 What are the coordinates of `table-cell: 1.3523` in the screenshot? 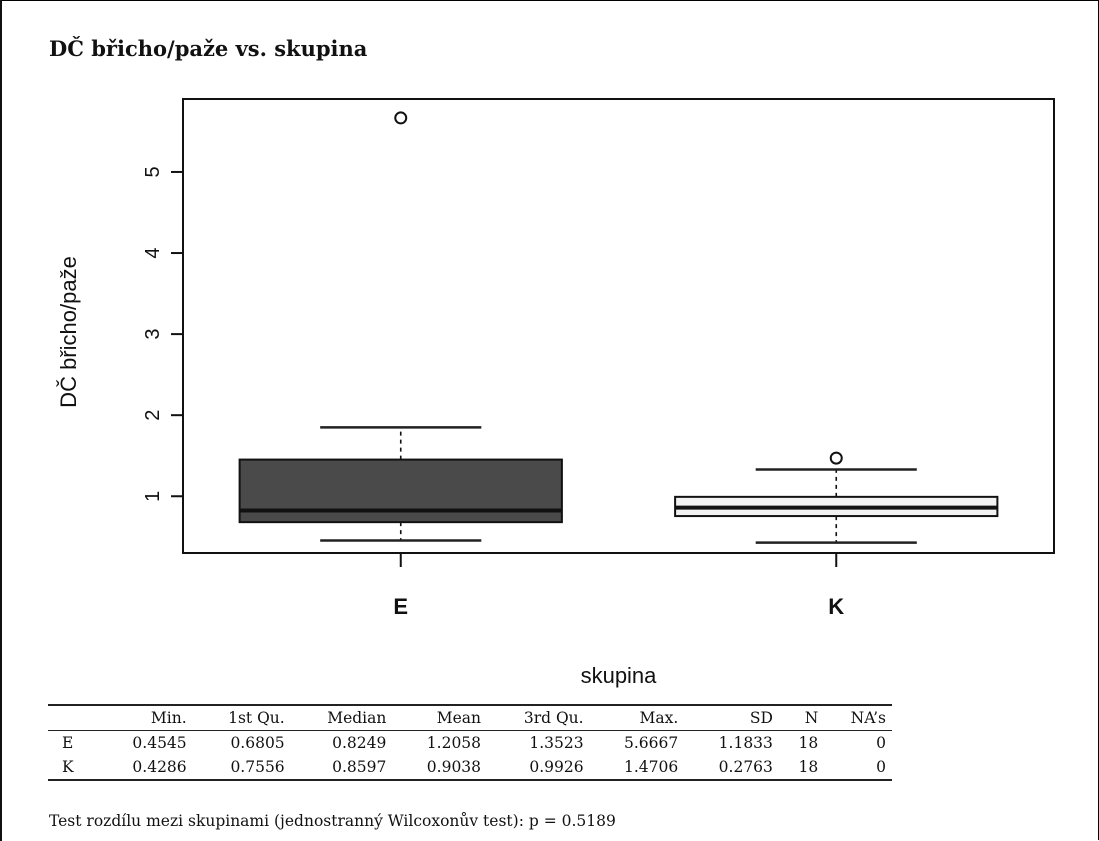 It's located at (556, 743).